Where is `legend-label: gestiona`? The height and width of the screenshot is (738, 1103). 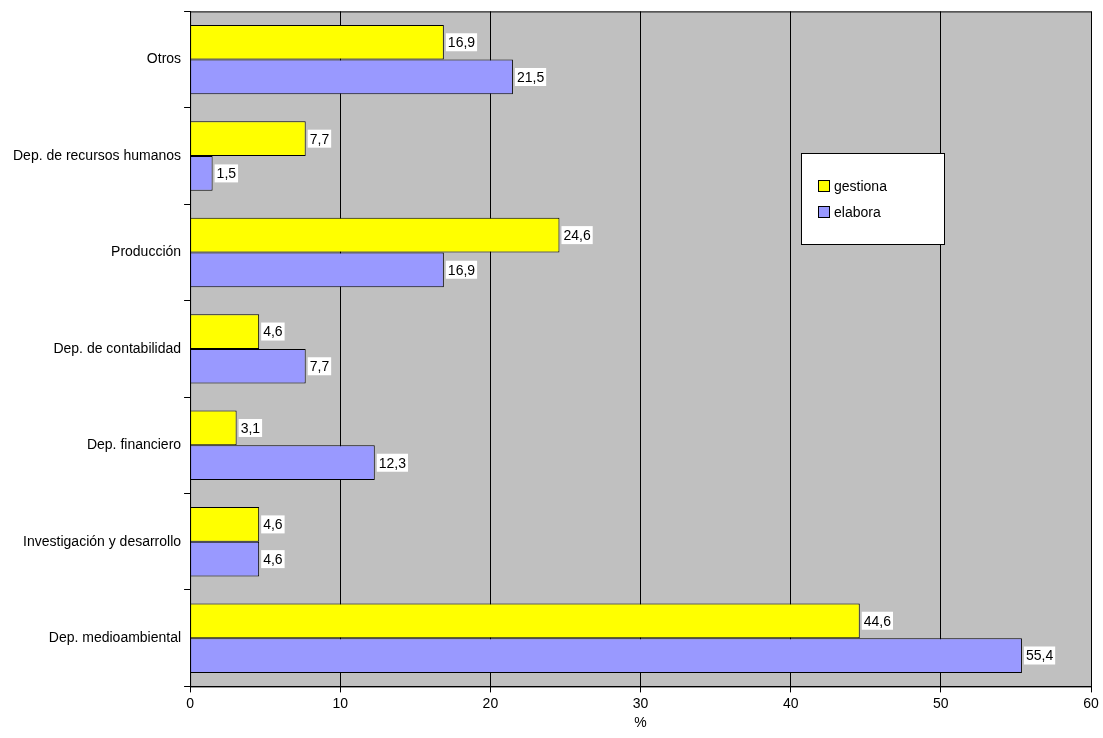 legend-label: gestiona is located at coordinates (860, 186).